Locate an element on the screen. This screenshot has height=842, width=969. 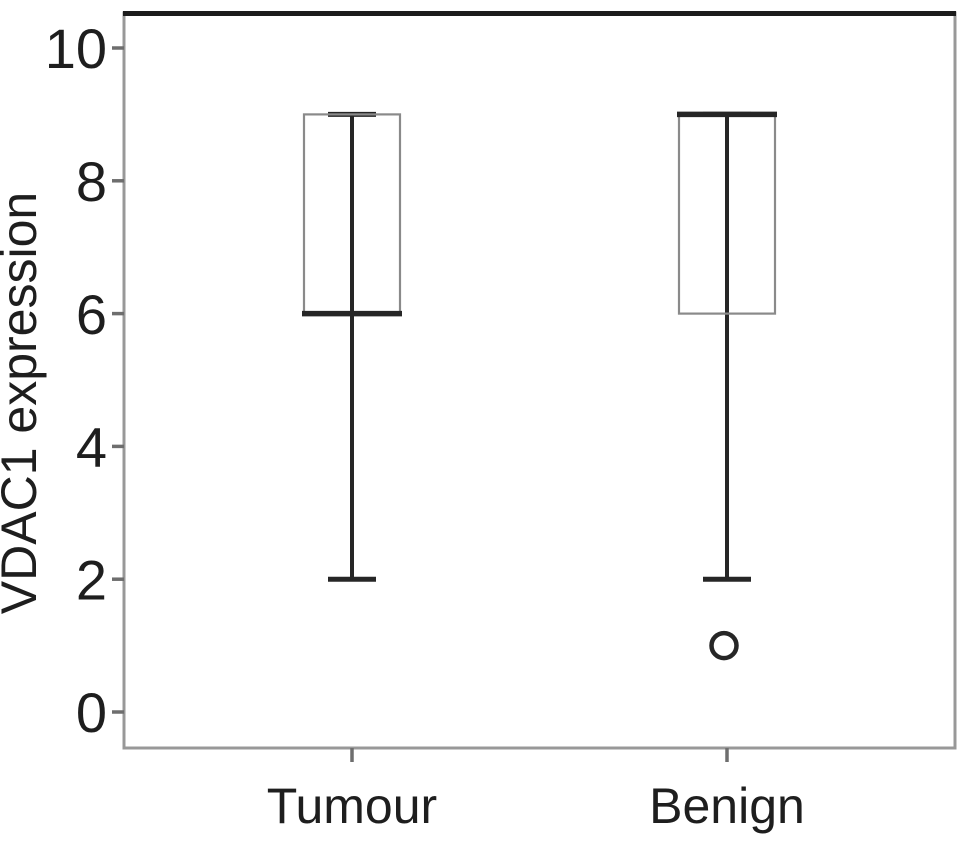
y-tick-label: 4 is located at coordinates (91, 447).